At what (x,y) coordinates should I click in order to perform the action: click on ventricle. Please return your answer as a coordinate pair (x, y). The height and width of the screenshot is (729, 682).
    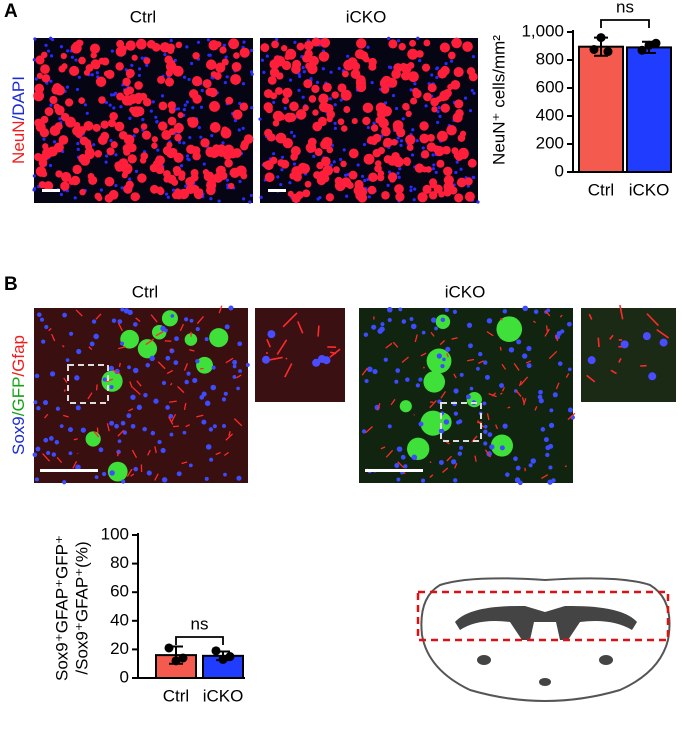
    Looking at the image, I should click on (484, 660).